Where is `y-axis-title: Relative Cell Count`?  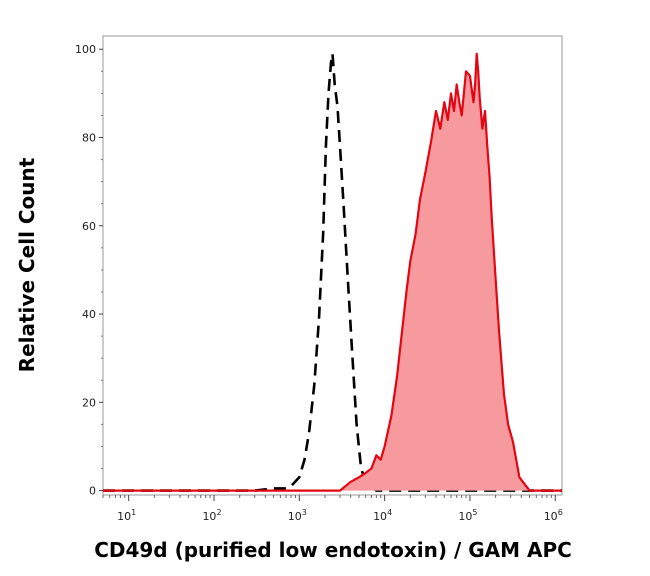
y-axis-title: Relative Cell Count is located at coordinates (27, 264).